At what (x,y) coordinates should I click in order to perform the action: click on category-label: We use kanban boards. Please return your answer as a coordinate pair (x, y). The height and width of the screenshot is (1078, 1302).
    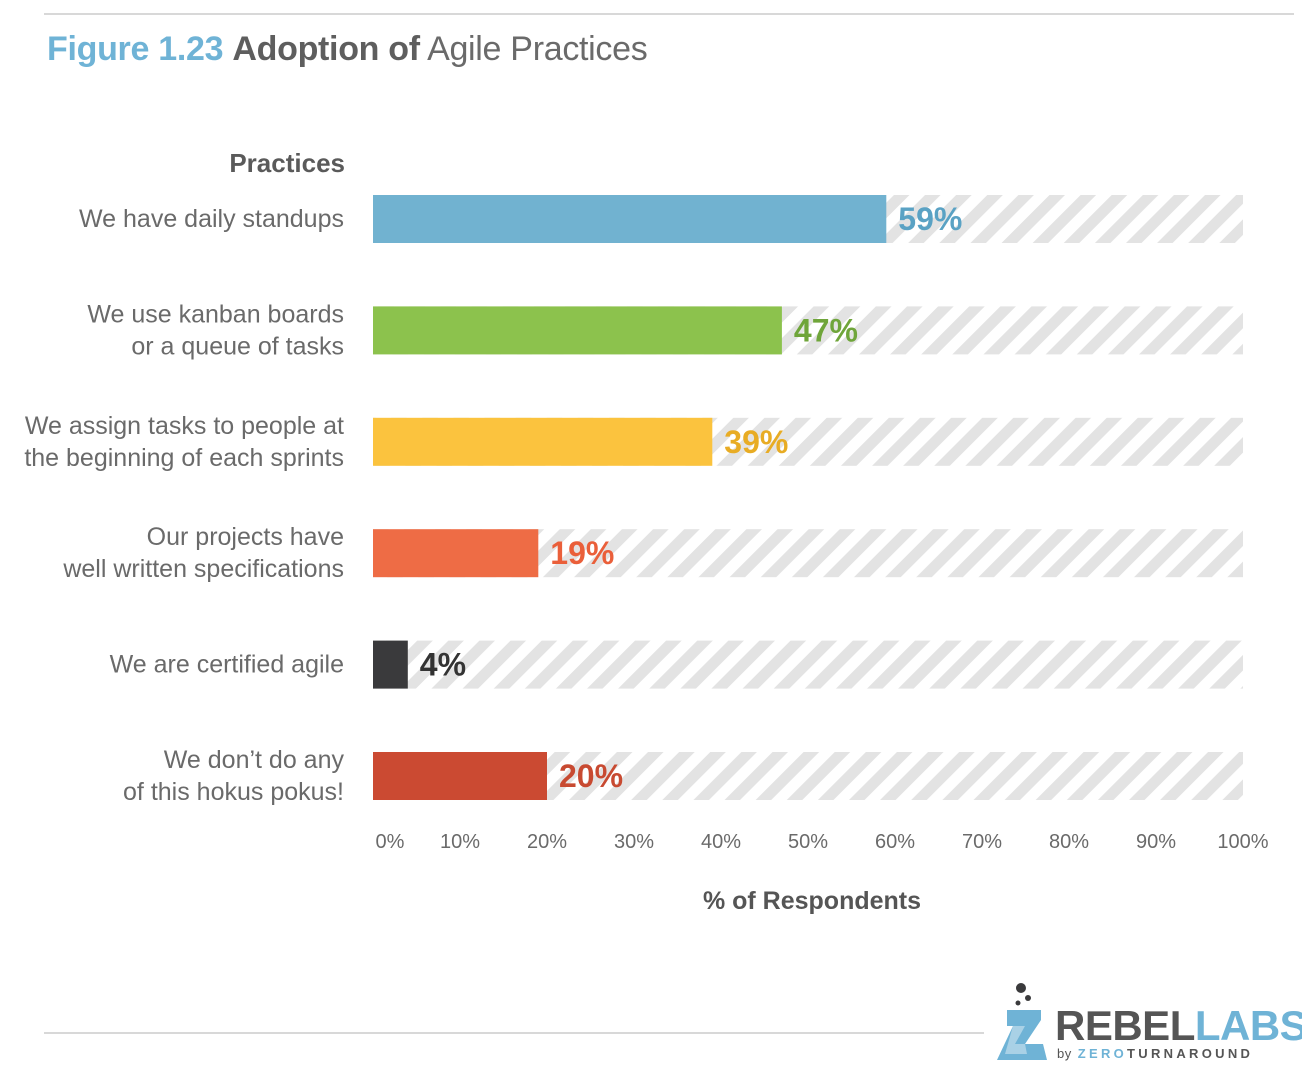
    Looking at the image, I should click on (215, 314).